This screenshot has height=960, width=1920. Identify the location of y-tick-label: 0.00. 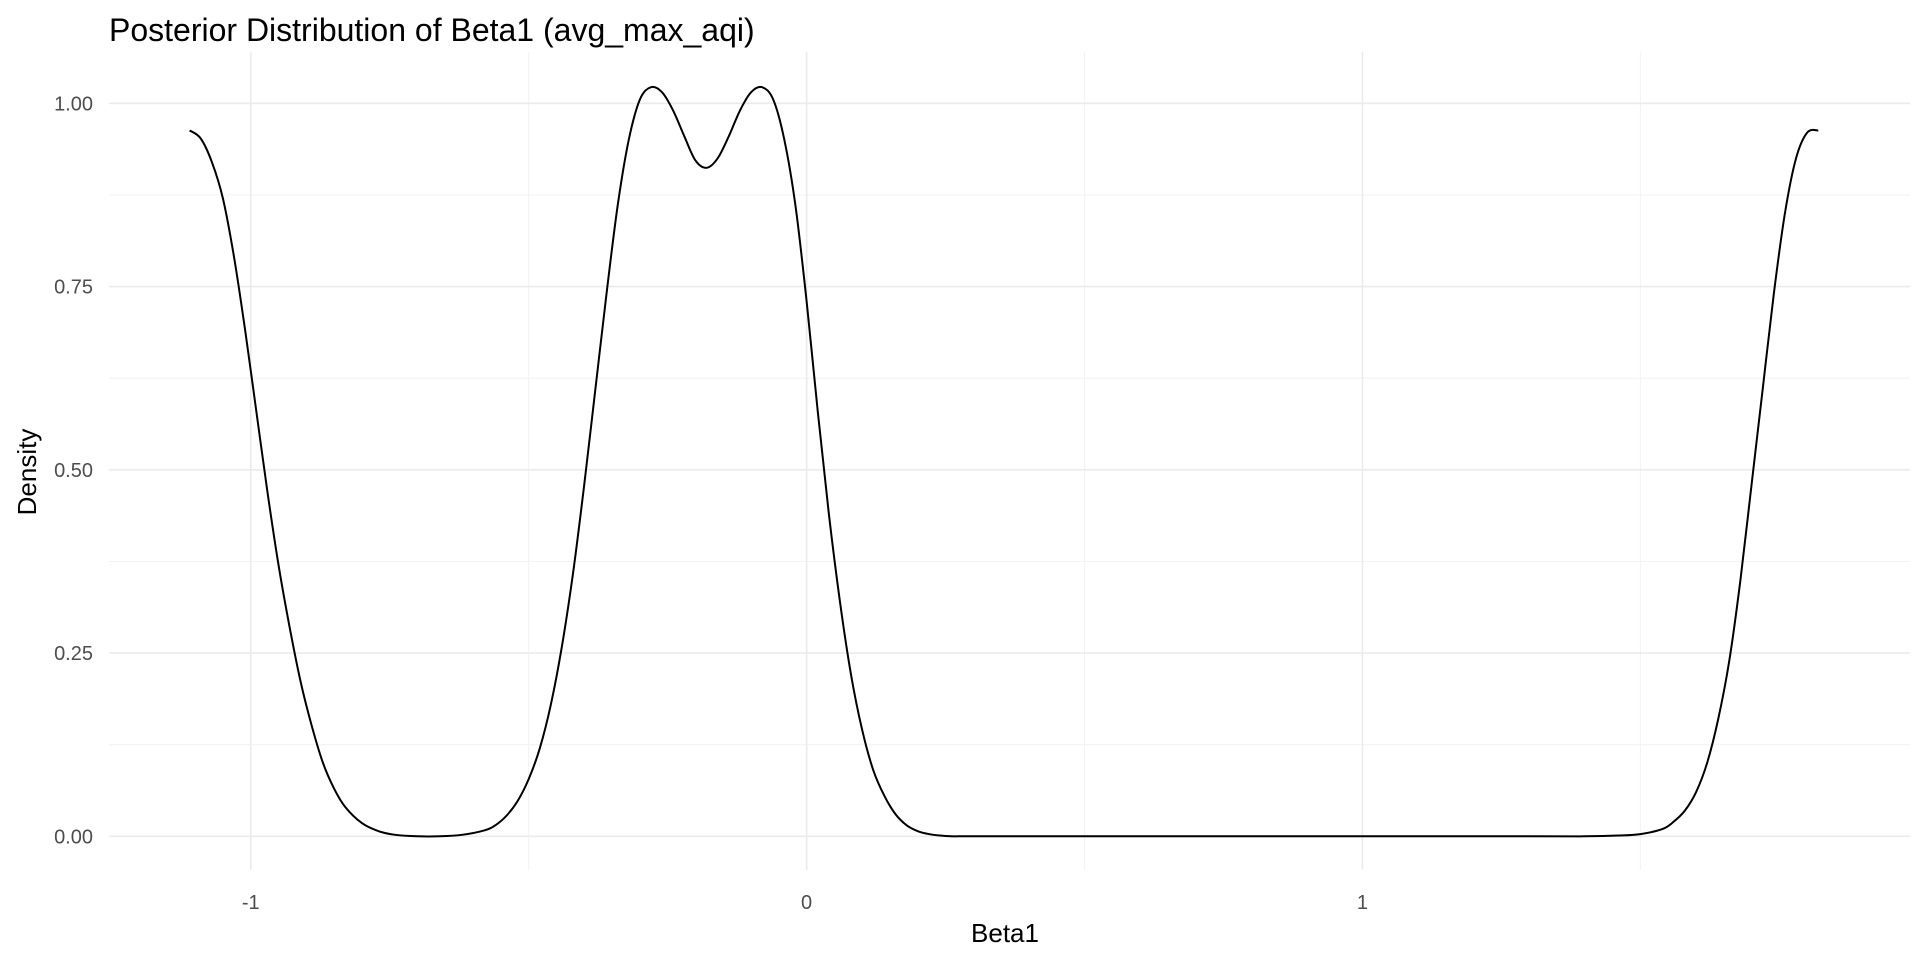
(73, 837).